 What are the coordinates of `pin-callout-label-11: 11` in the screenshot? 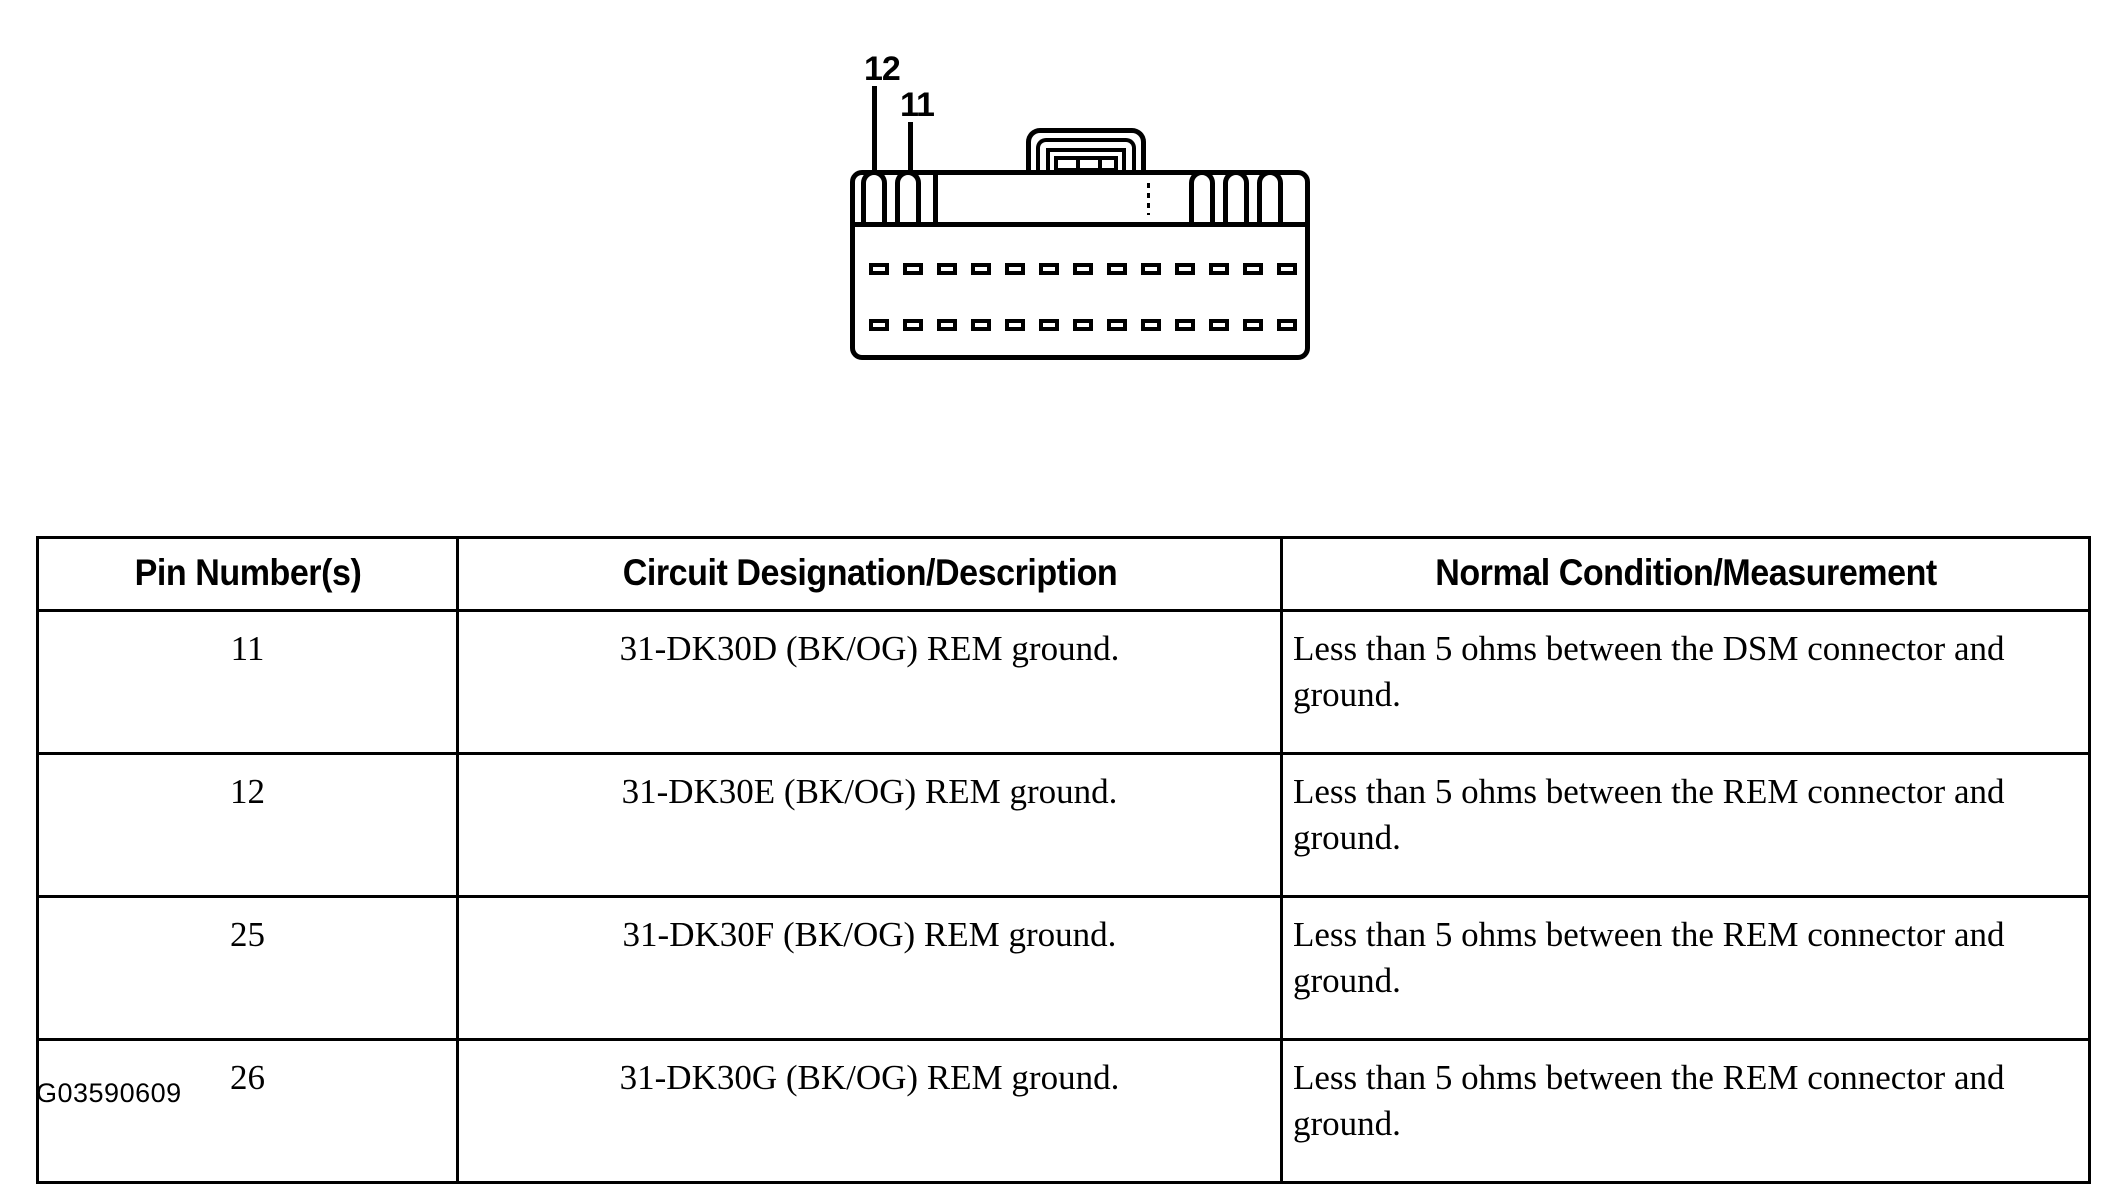 It's located at (917, 105).